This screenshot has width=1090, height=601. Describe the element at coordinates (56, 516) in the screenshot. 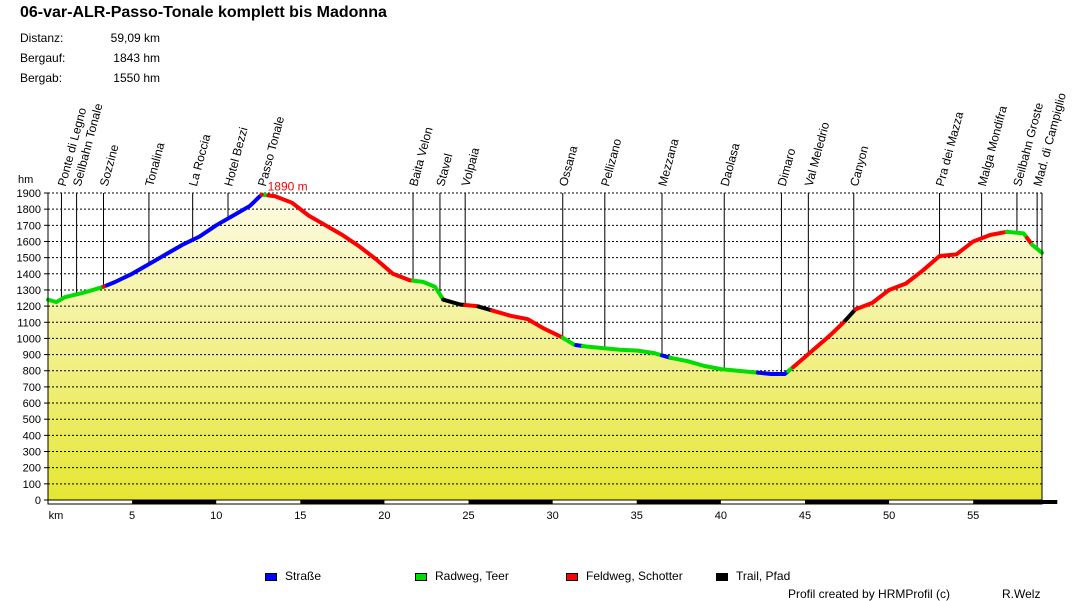

I see `x-axis-label: km` at that location.